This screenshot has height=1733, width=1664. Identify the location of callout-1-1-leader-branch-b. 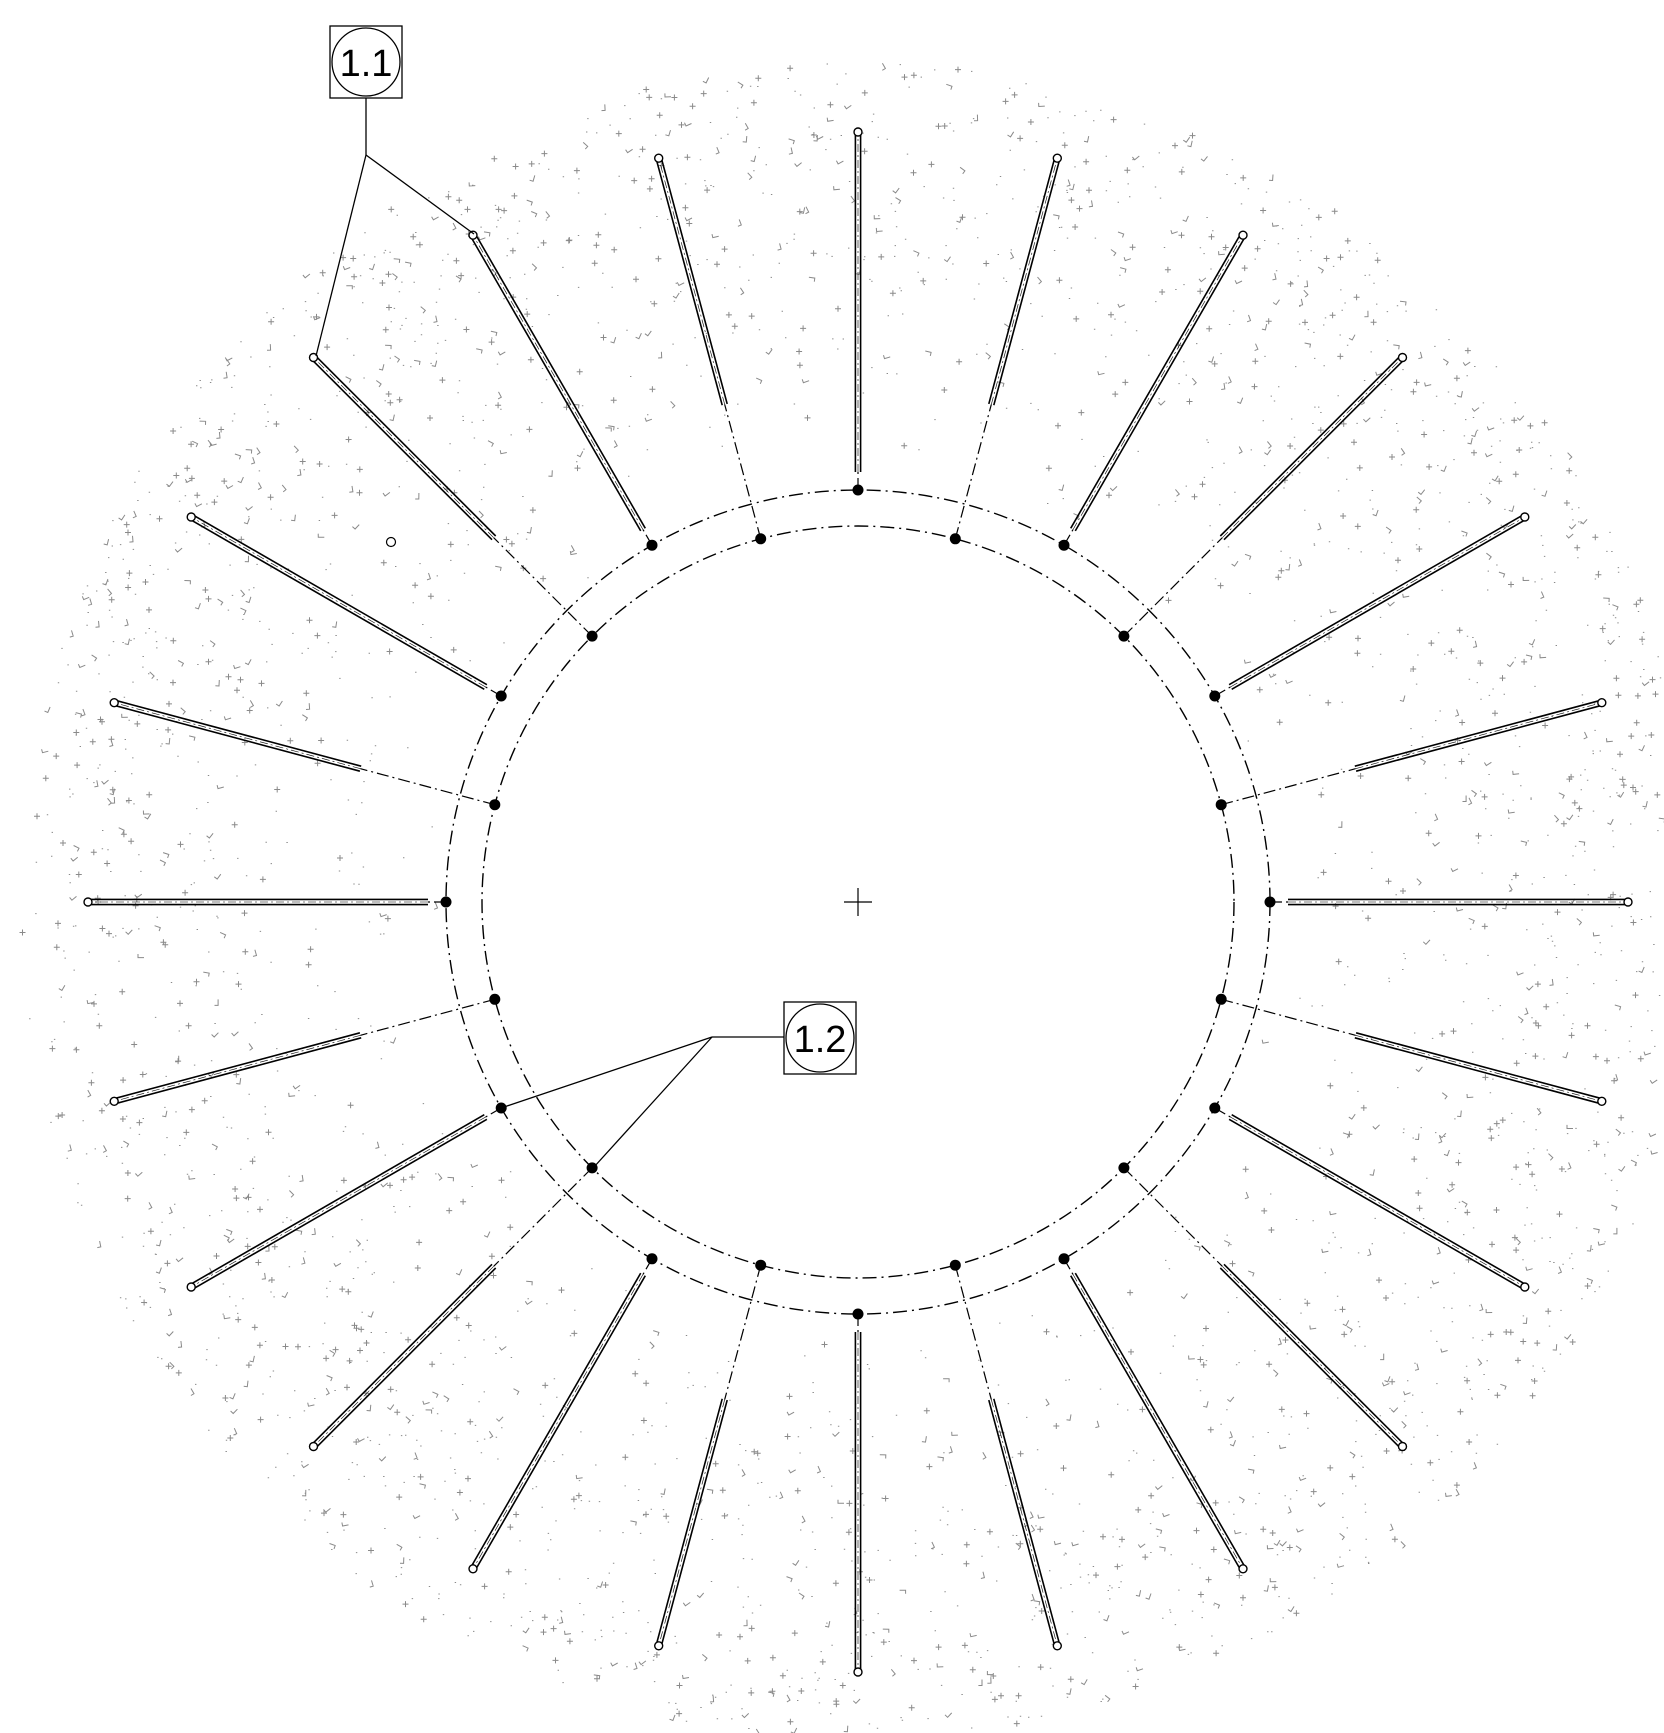
(420, 194).